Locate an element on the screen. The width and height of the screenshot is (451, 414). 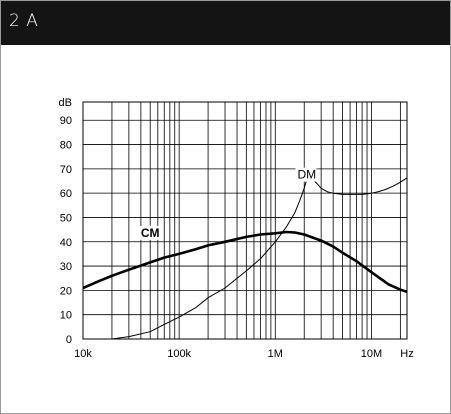
card-header: 2 A is located at coordinates (225, 23).